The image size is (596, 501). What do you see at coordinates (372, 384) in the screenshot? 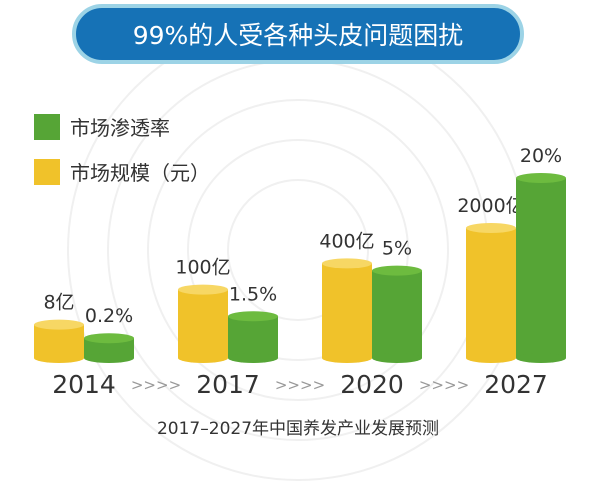
I see `tick-label-2020: 2020` at bounding box center [372, 384].